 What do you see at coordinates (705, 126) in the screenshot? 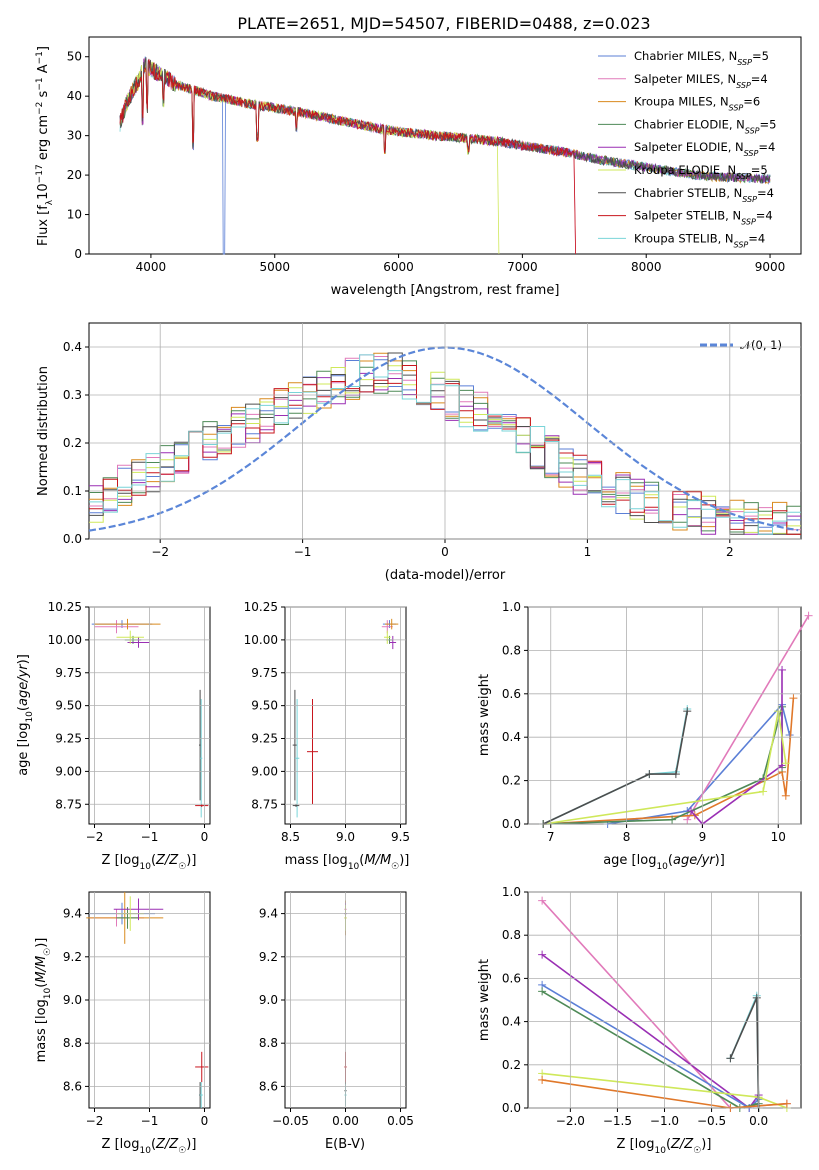
I see `legend-label: Chabrier ELODIE, NSSP=5` at bounding box center [705, 126].